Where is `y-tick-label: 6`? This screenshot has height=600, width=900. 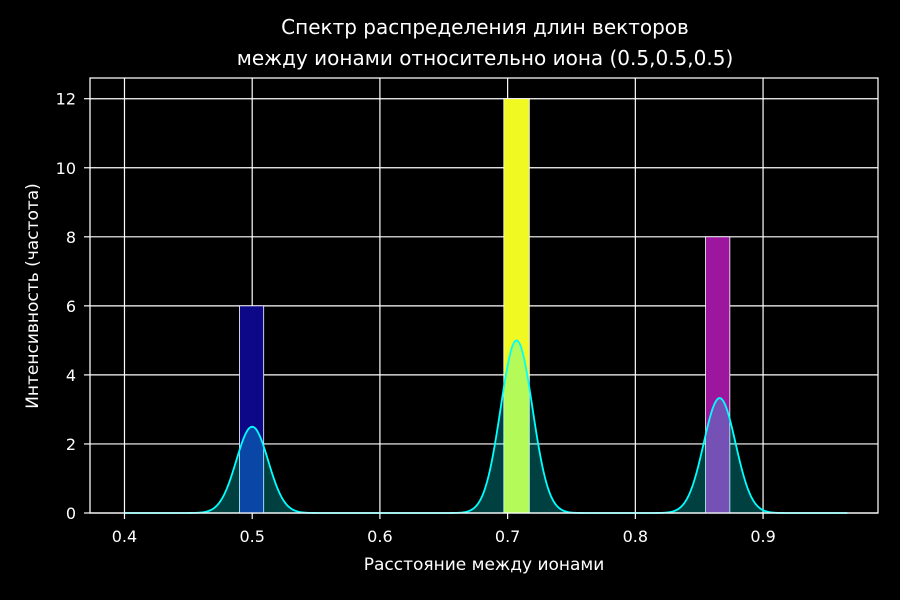 y-tick-label: 6 is located at coordinates (71, 306).